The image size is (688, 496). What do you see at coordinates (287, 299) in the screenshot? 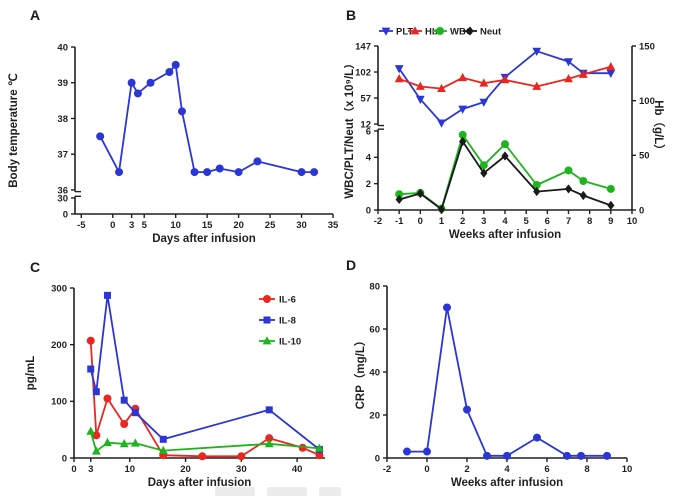
I see `svg-text: IL-6` at bounding box center [287, 299].